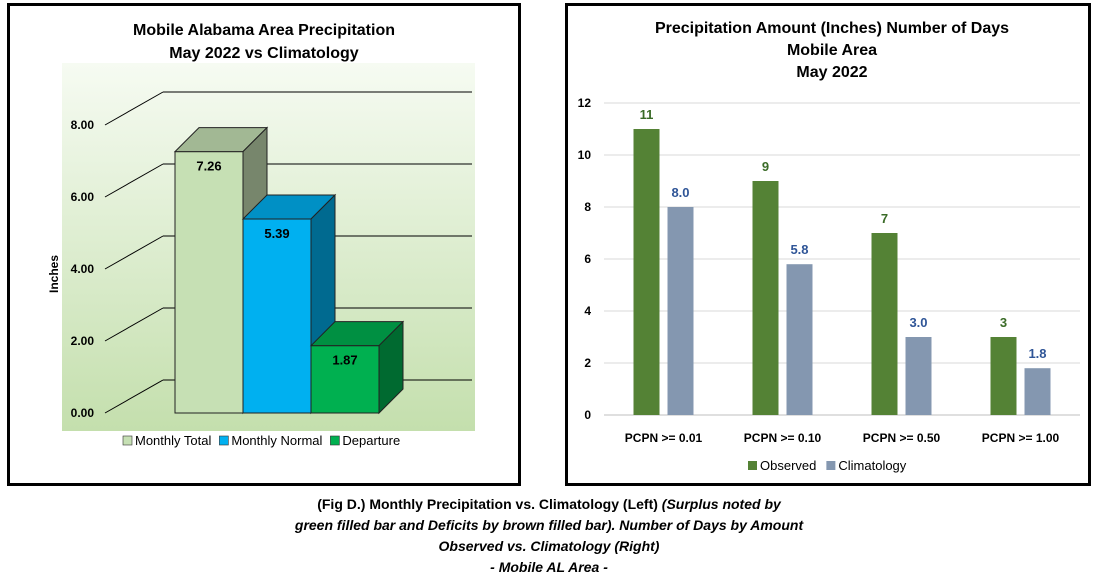 The image size is (1098, 580). I want to click on y-tick-label: 2, so click(587, 363).